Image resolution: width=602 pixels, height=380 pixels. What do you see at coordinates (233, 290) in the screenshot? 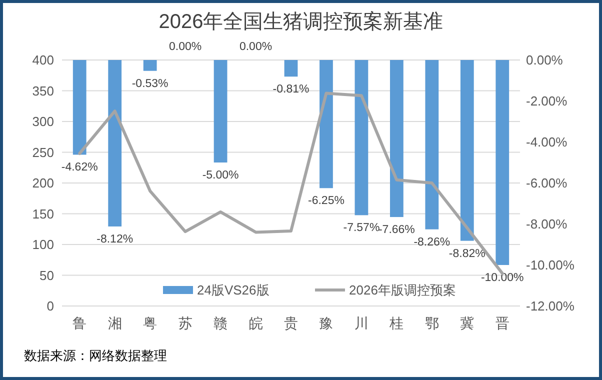
I see `legend-label: 24版VS26版` at bounding box center [233, 290].